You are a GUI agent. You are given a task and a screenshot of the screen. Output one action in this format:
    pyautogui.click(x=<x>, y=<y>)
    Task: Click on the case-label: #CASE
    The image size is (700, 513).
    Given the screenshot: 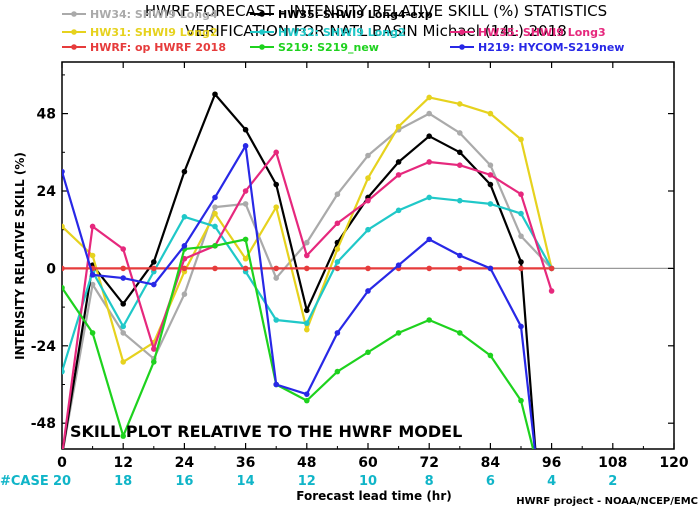 What is the action you would take?
    pyautogui.click(x=24, y=481)
    